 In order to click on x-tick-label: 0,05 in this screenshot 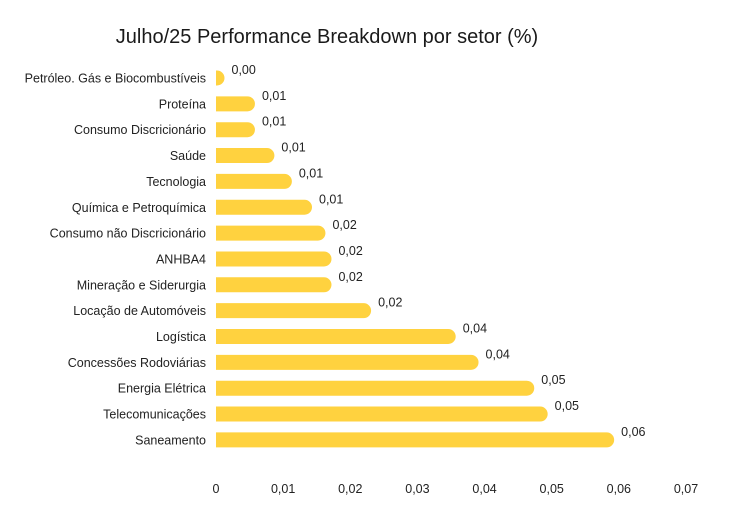, I will do `click(552, 489)`.